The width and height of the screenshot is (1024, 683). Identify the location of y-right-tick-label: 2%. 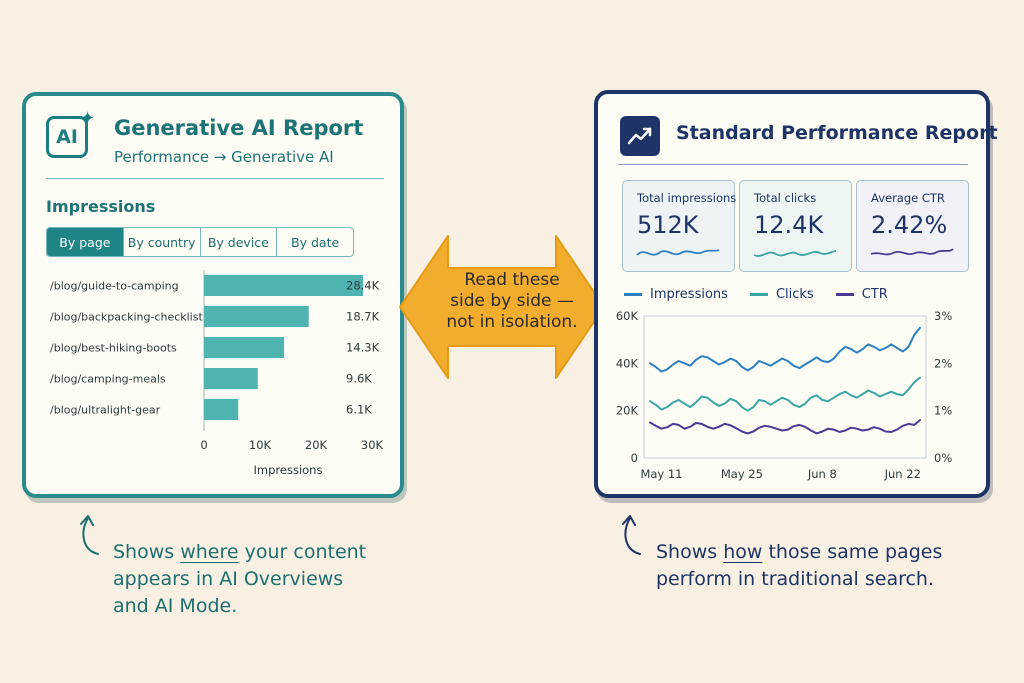
(943, 363).